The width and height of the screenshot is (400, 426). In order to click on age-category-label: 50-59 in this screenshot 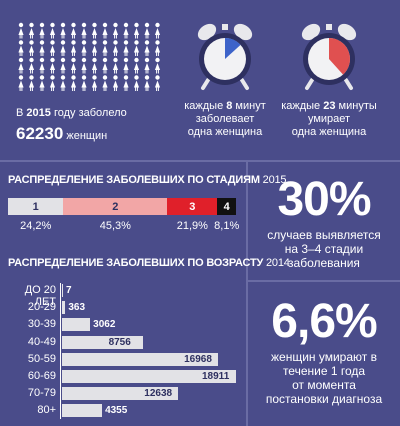, I will do `click(41, 358)`.